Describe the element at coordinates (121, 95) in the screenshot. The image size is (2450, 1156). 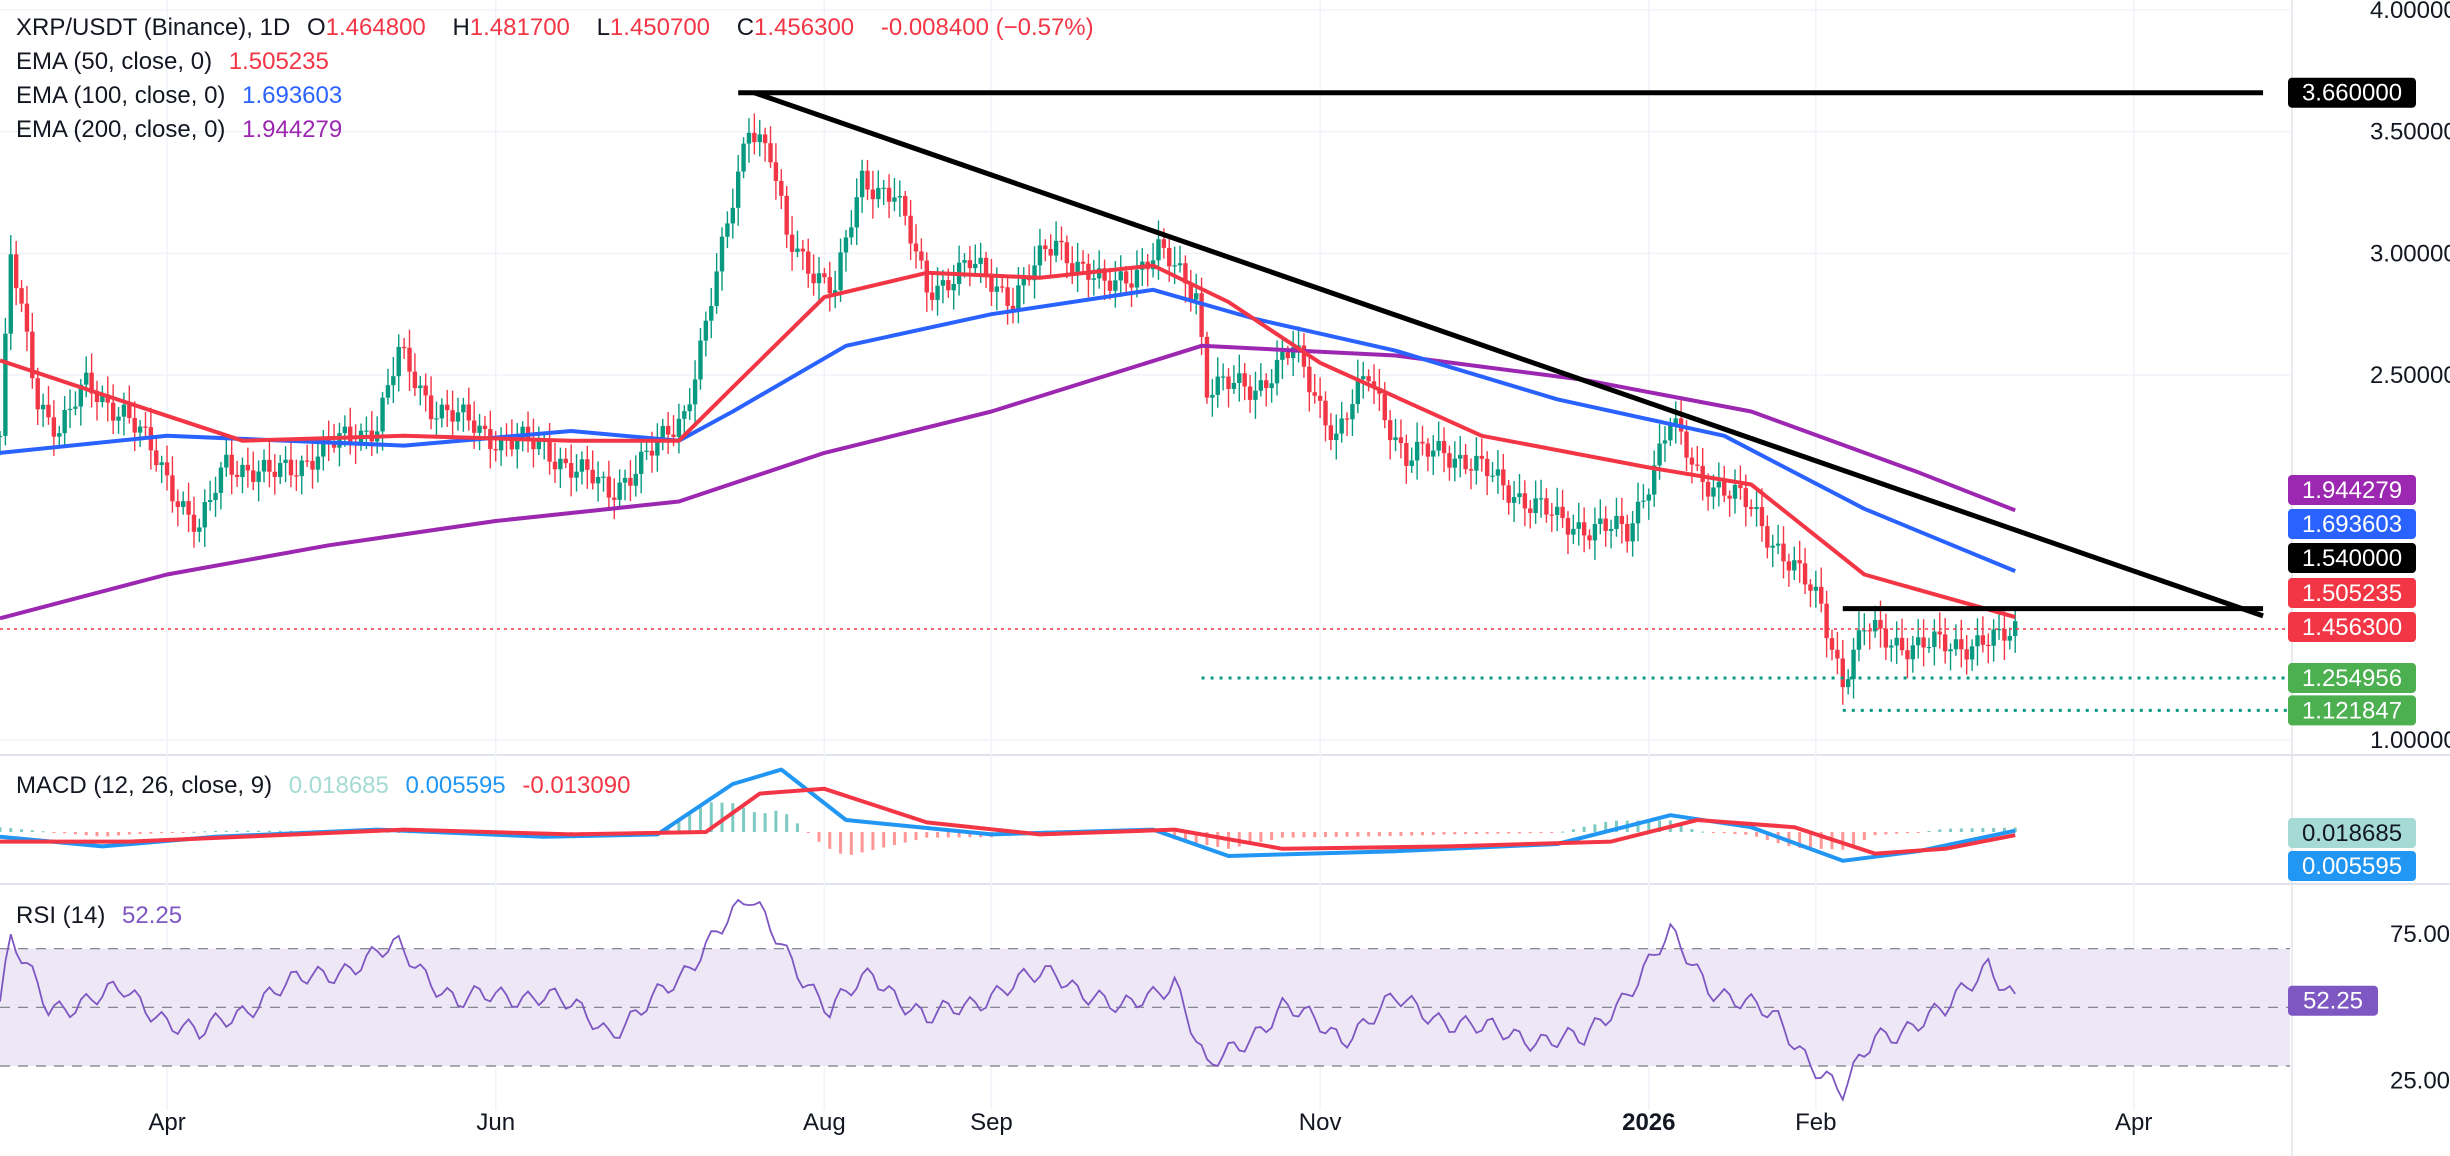
I see `ema100-label: EMA (100, close, 0)` at that location.